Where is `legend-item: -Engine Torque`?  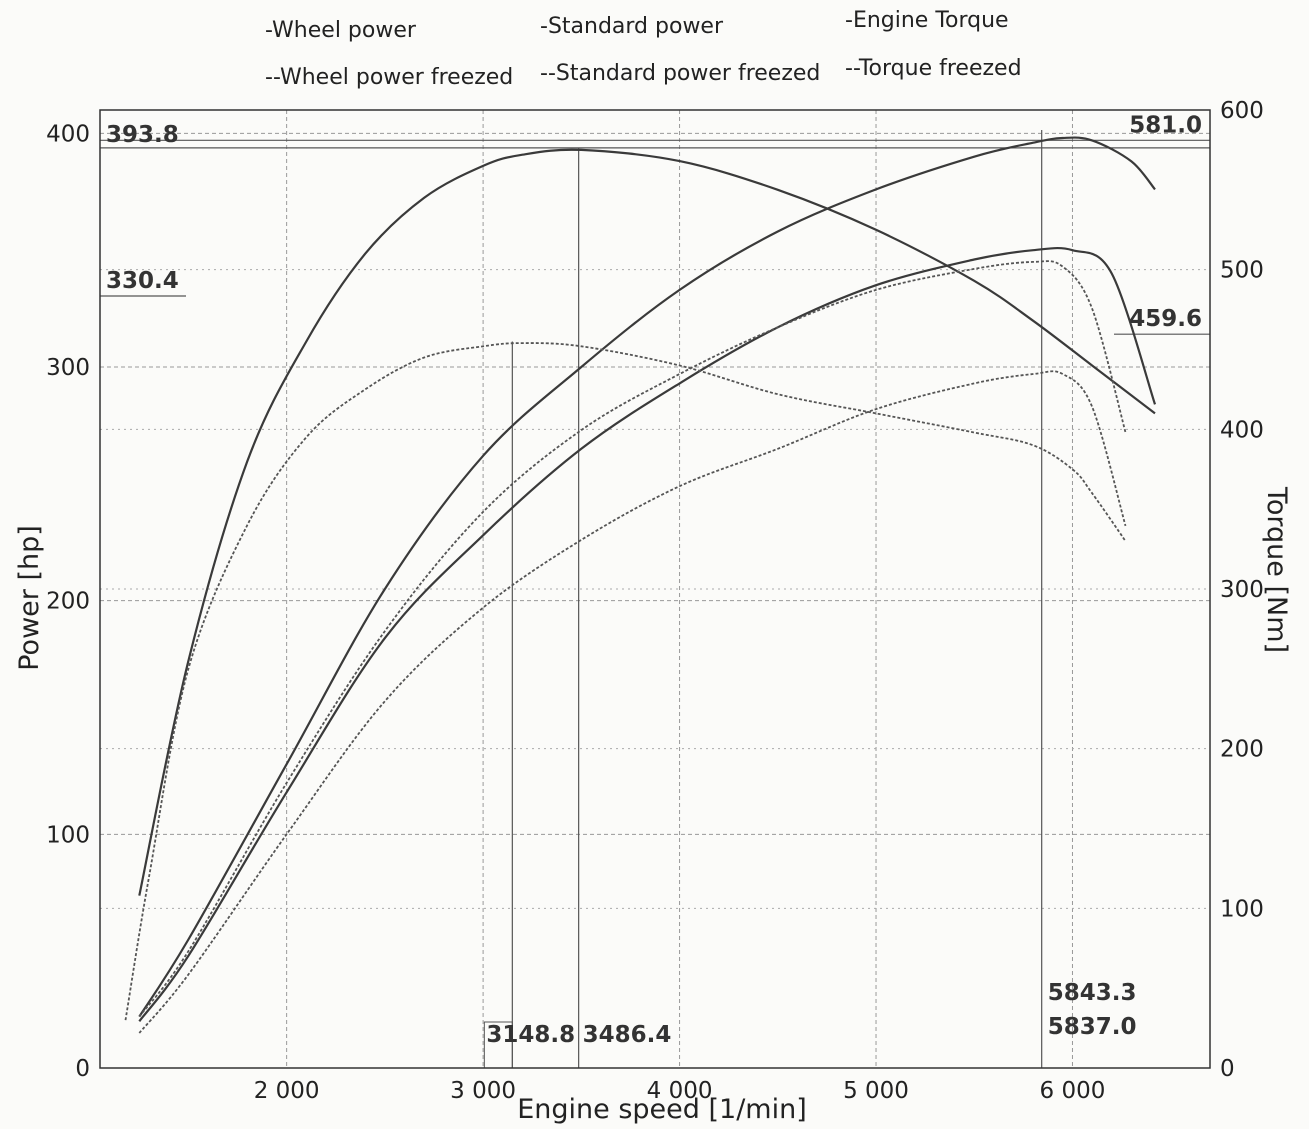
legend-item: -Engine Torque is located at coordinates (927, 20).